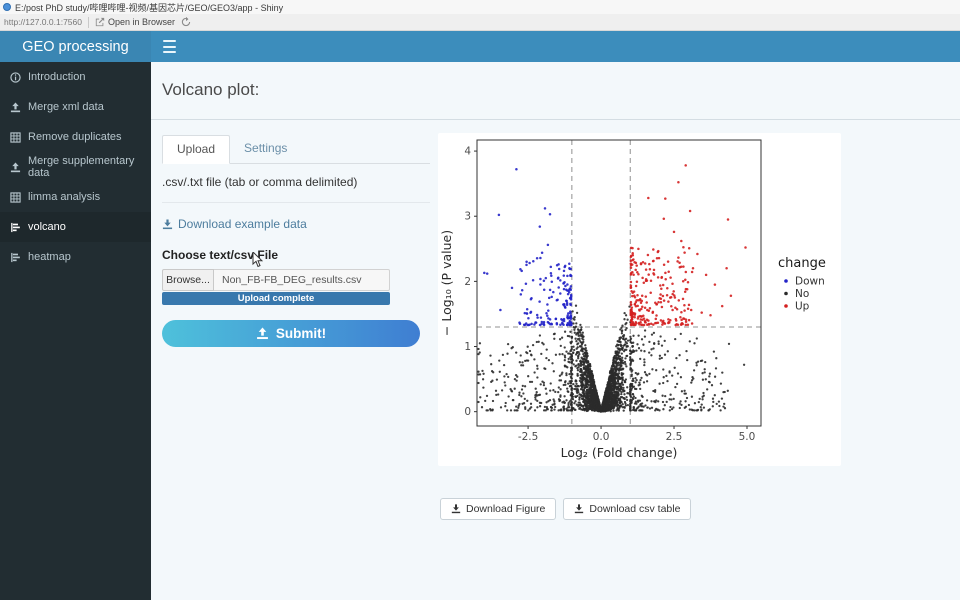 The height and width of the screenshot is (600, 960). I want to click on plot-footer-buttons: Download Figure Download csv table, so click(566, 509).